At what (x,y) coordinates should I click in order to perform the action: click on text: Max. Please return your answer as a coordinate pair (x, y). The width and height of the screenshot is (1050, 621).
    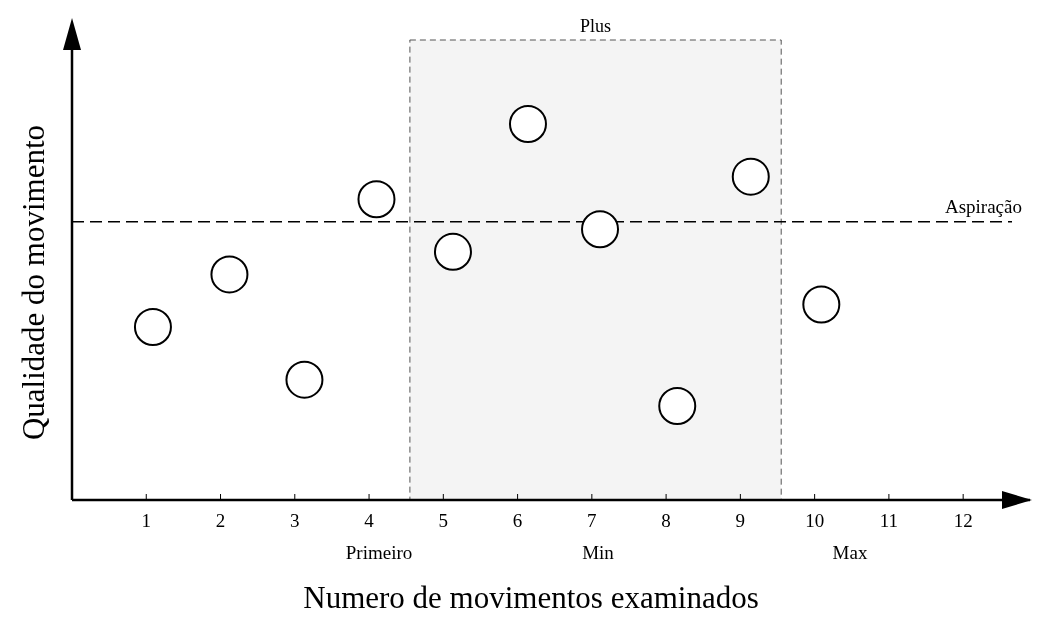
    Looking at the image, I should click on (850, 552).